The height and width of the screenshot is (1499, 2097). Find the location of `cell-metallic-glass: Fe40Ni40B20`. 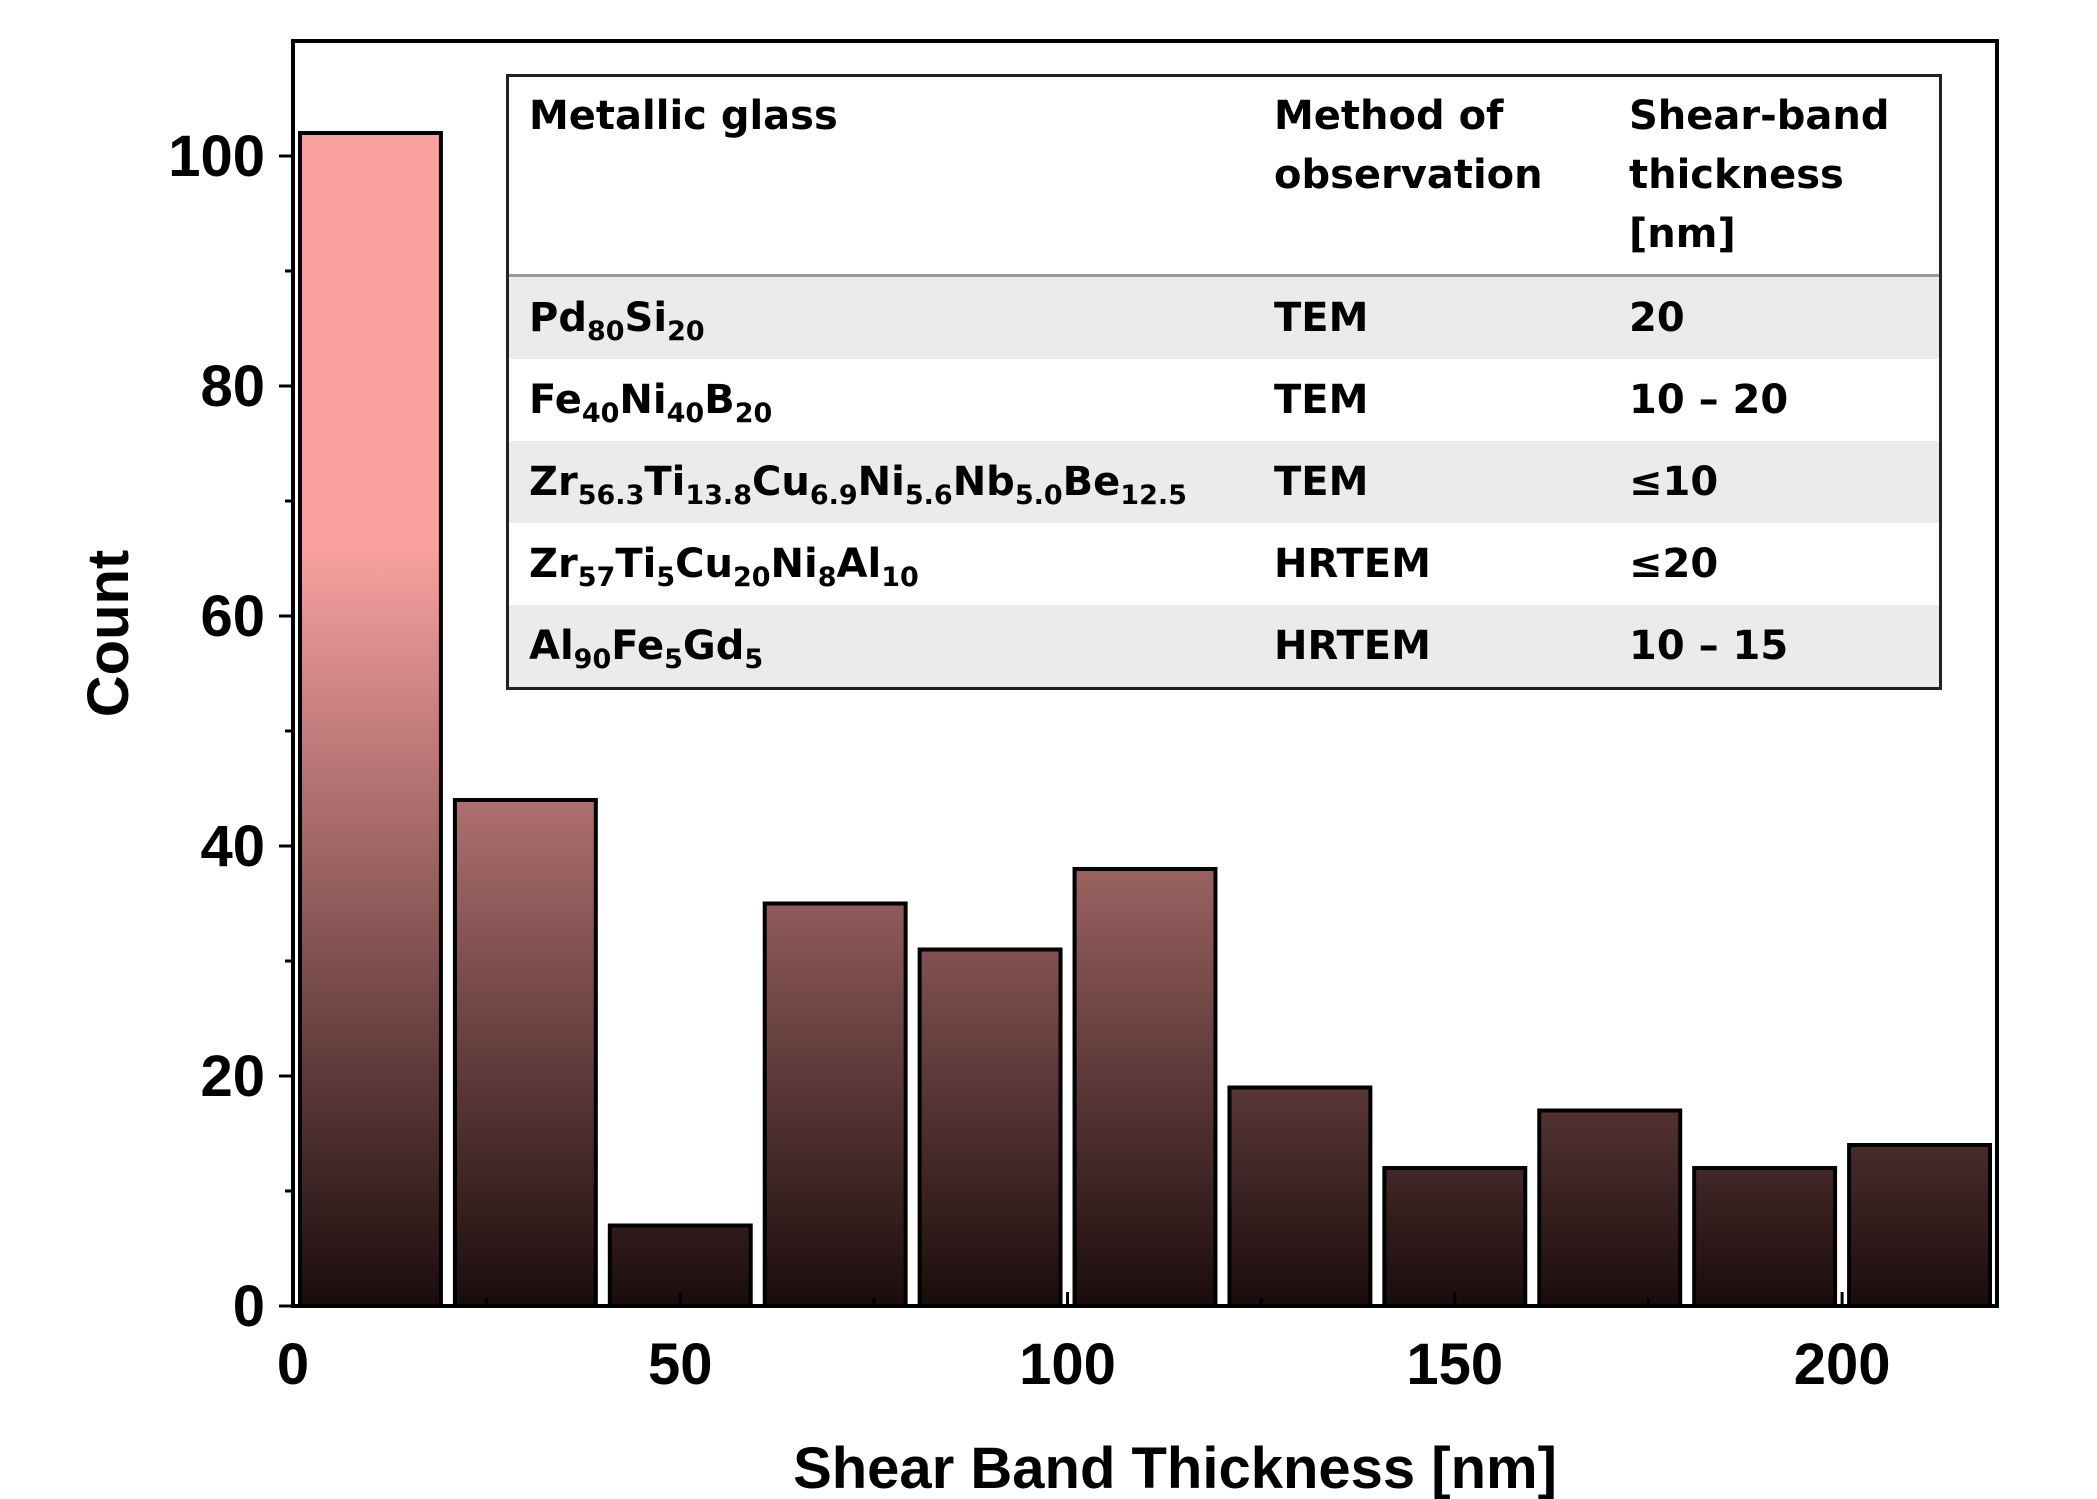

cell-metallic-glass: Fe40Ni40B20 is located at coordinates (651, 403).